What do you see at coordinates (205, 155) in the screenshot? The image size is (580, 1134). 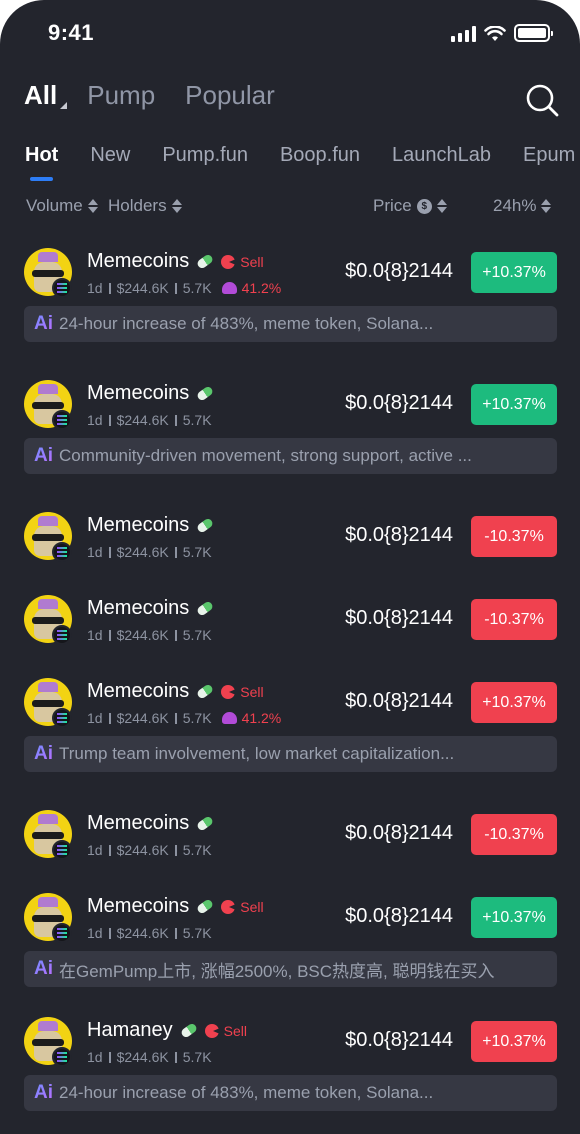 I see `subtab-pumpfun: Pump.fun` at bounding box center [205, 155].